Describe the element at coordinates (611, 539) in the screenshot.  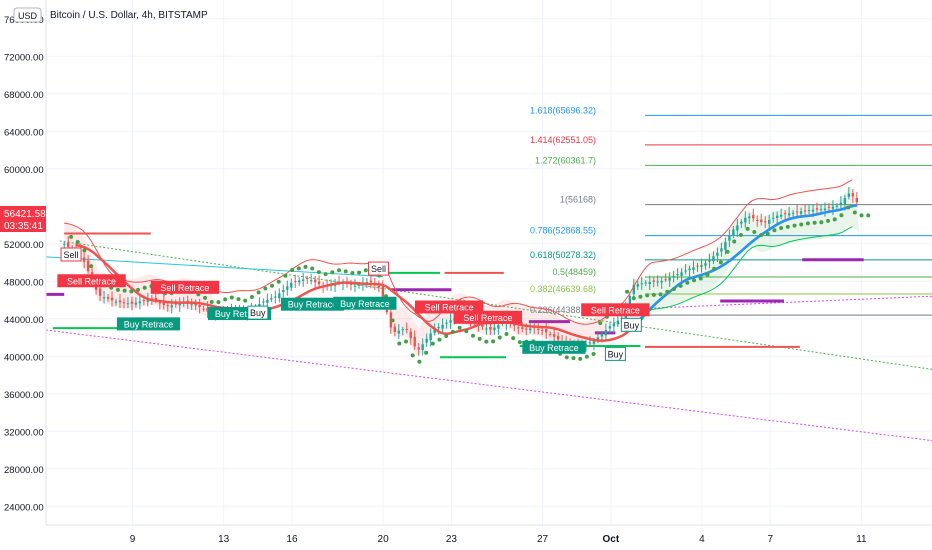
I see `time-tick-label: Oct` at that location.